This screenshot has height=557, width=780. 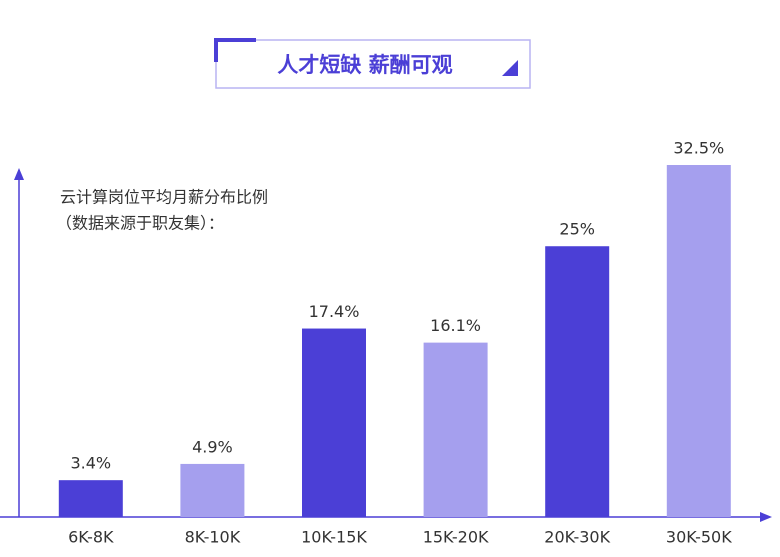 I want to click on x-axis-arrow, so click(x=766, y=517).